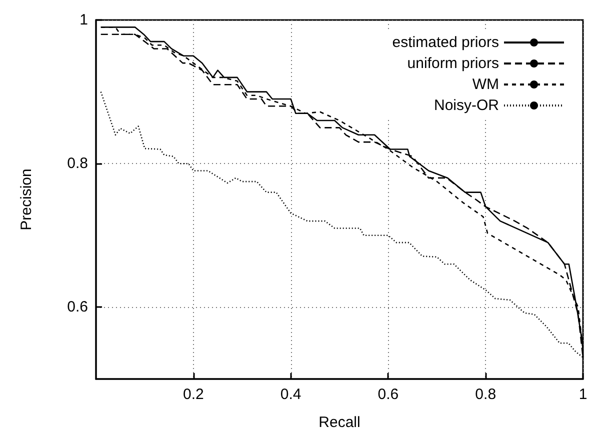  What do you see at coordinates (84, 20) in the screenshot?
I see `y-tick-label: 1` at bounding box center [84, 20].